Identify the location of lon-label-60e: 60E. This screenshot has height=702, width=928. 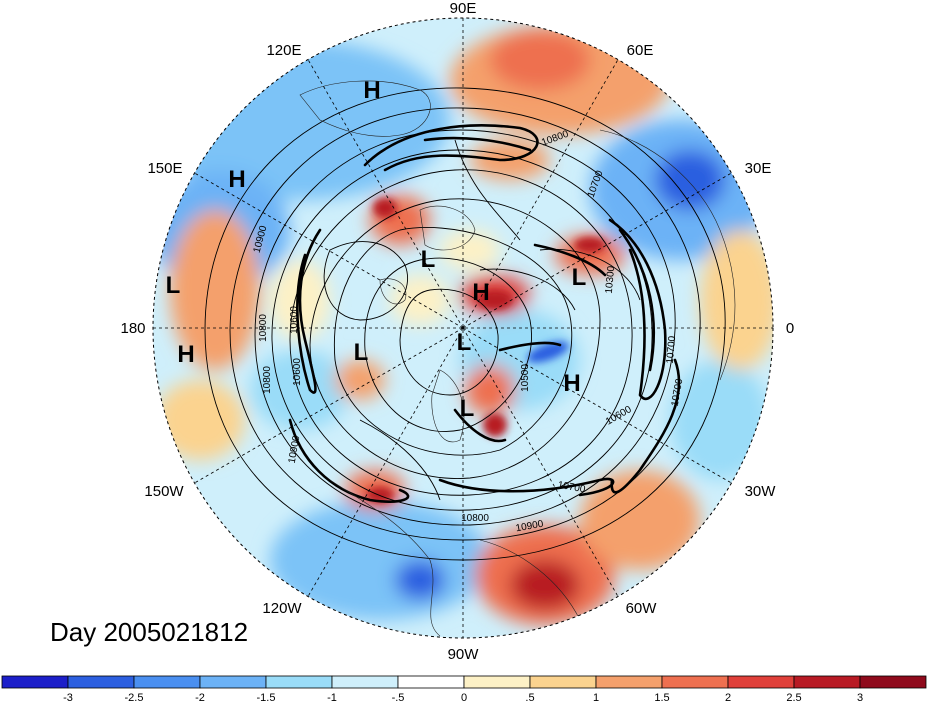
(640, 50).